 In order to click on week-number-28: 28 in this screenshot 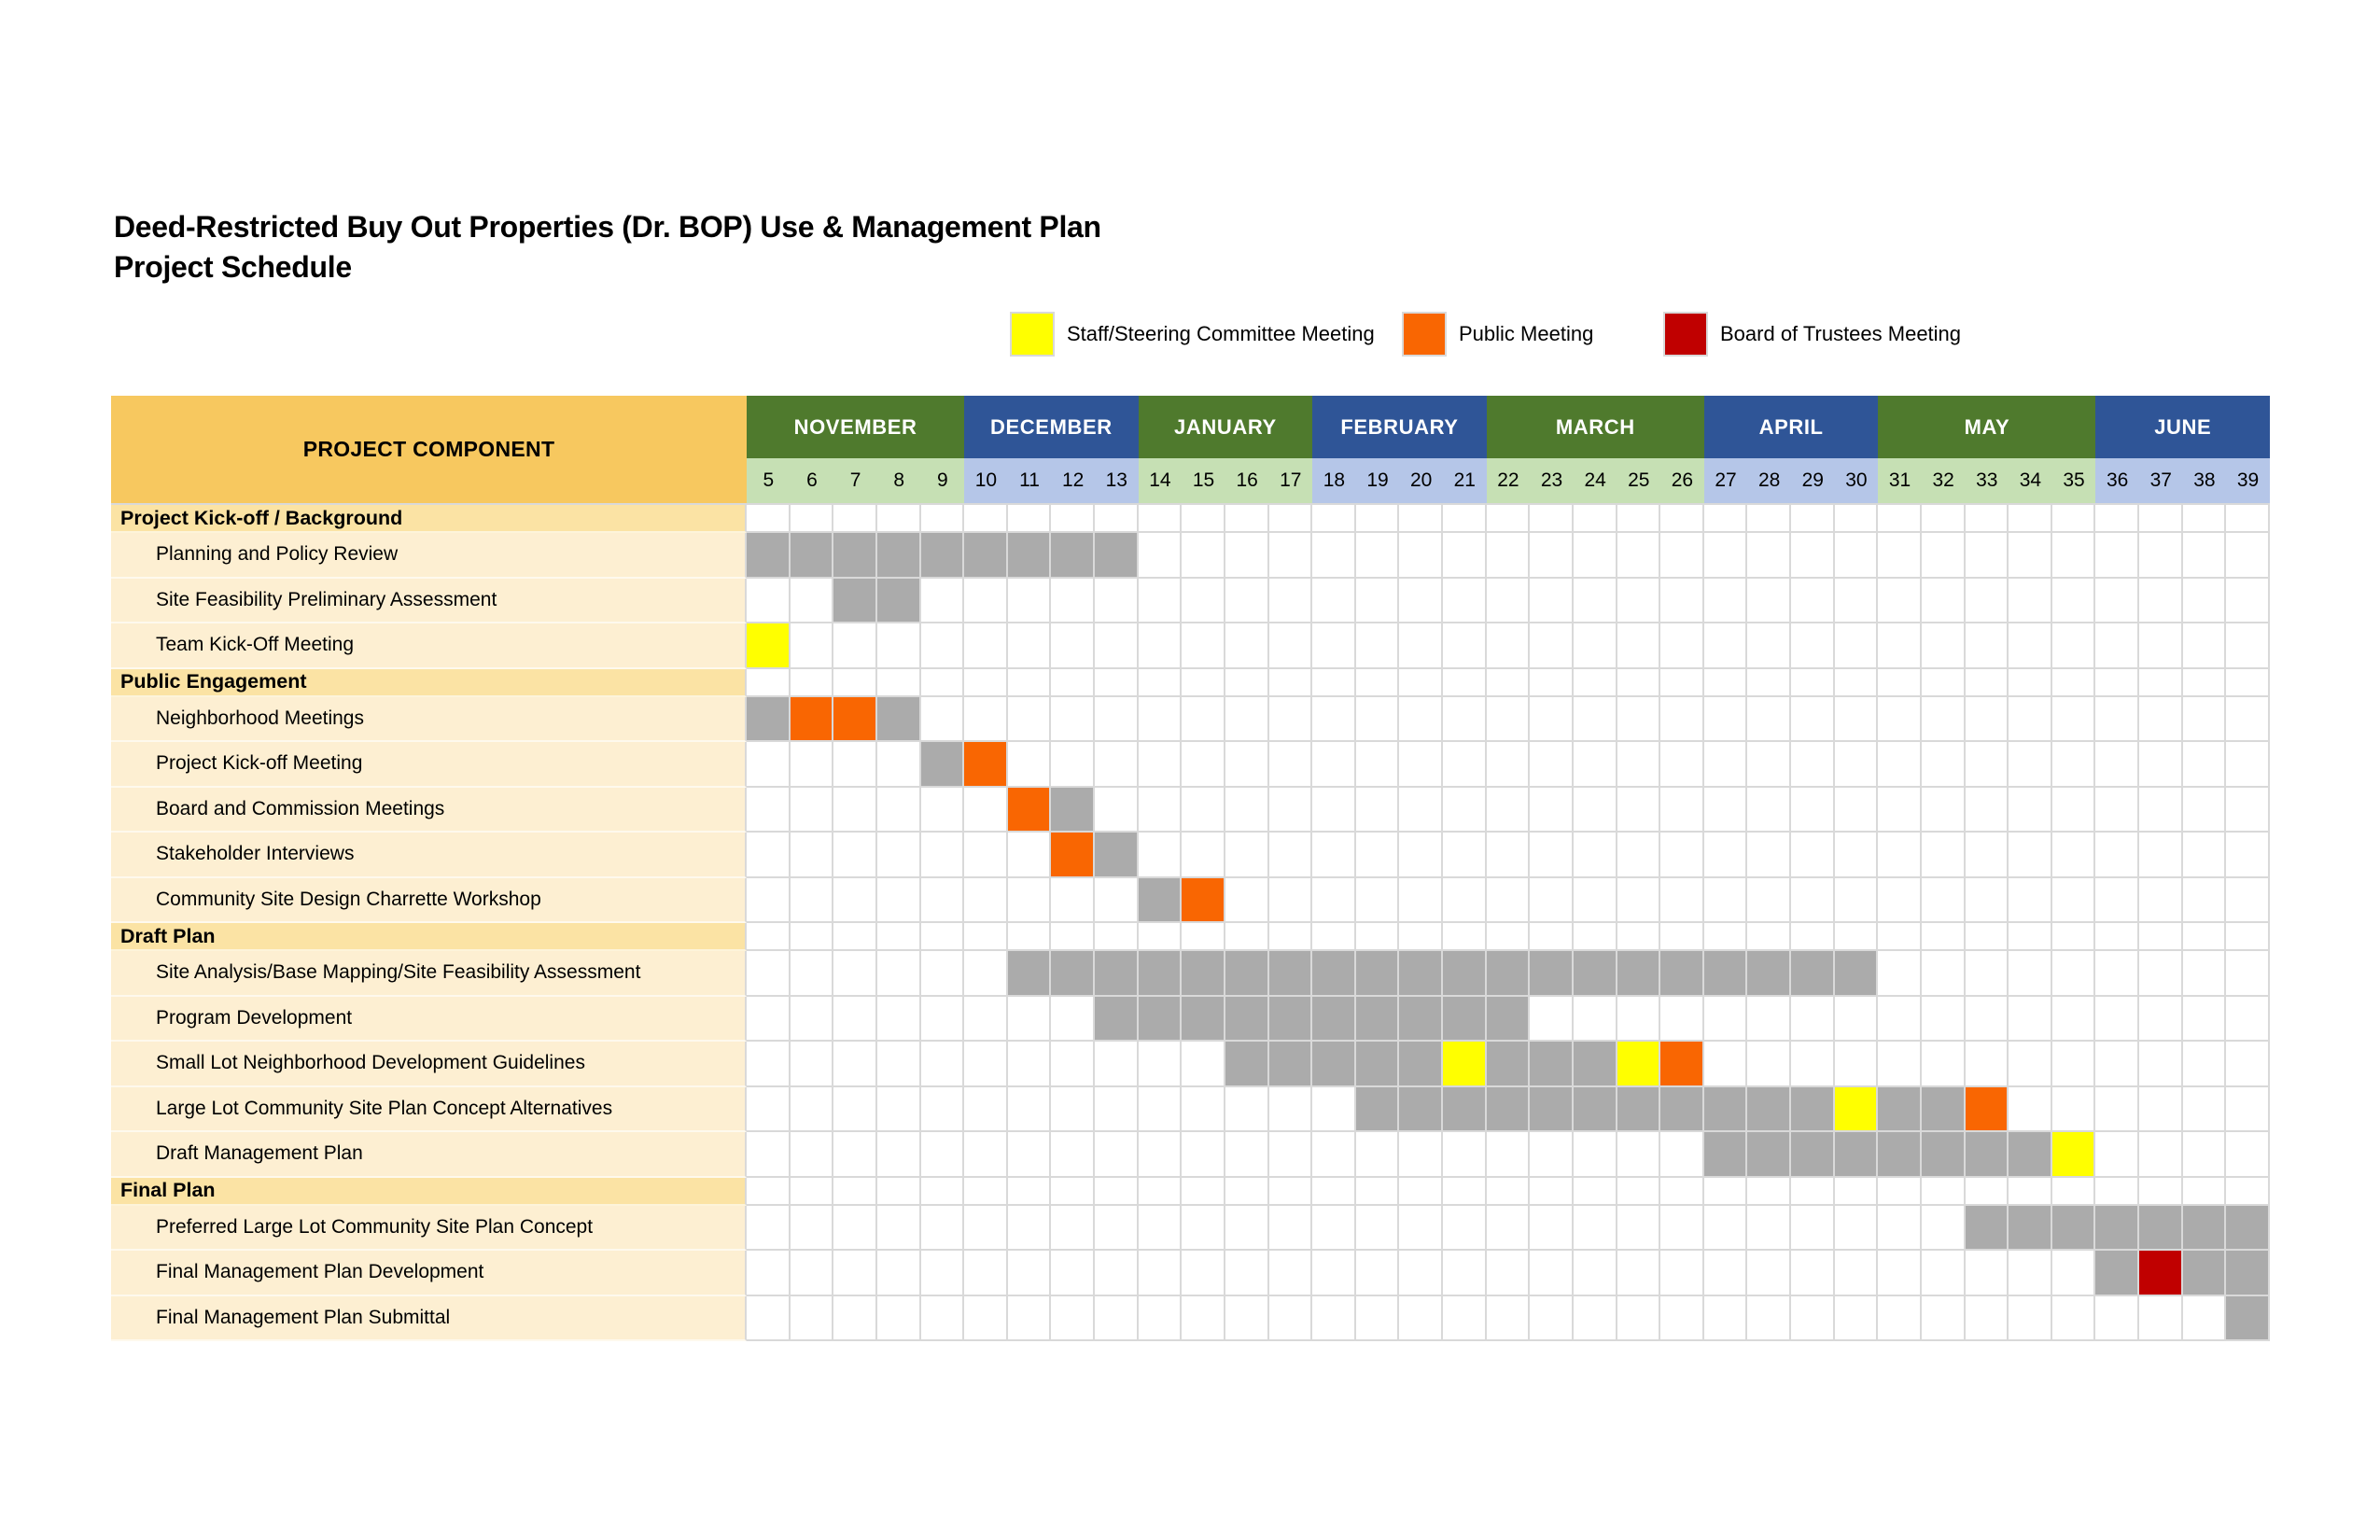, I will do `click(1769, 480)`.